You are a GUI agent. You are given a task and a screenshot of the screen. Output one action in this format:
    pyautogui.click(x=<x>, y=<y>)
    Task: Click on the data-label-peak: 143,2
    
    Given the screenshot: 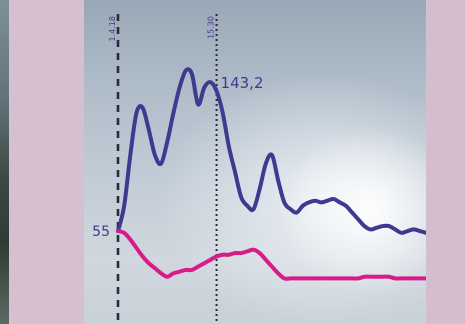 What is the action you would take?
    pyautogui.click(x=242, y=83)
    